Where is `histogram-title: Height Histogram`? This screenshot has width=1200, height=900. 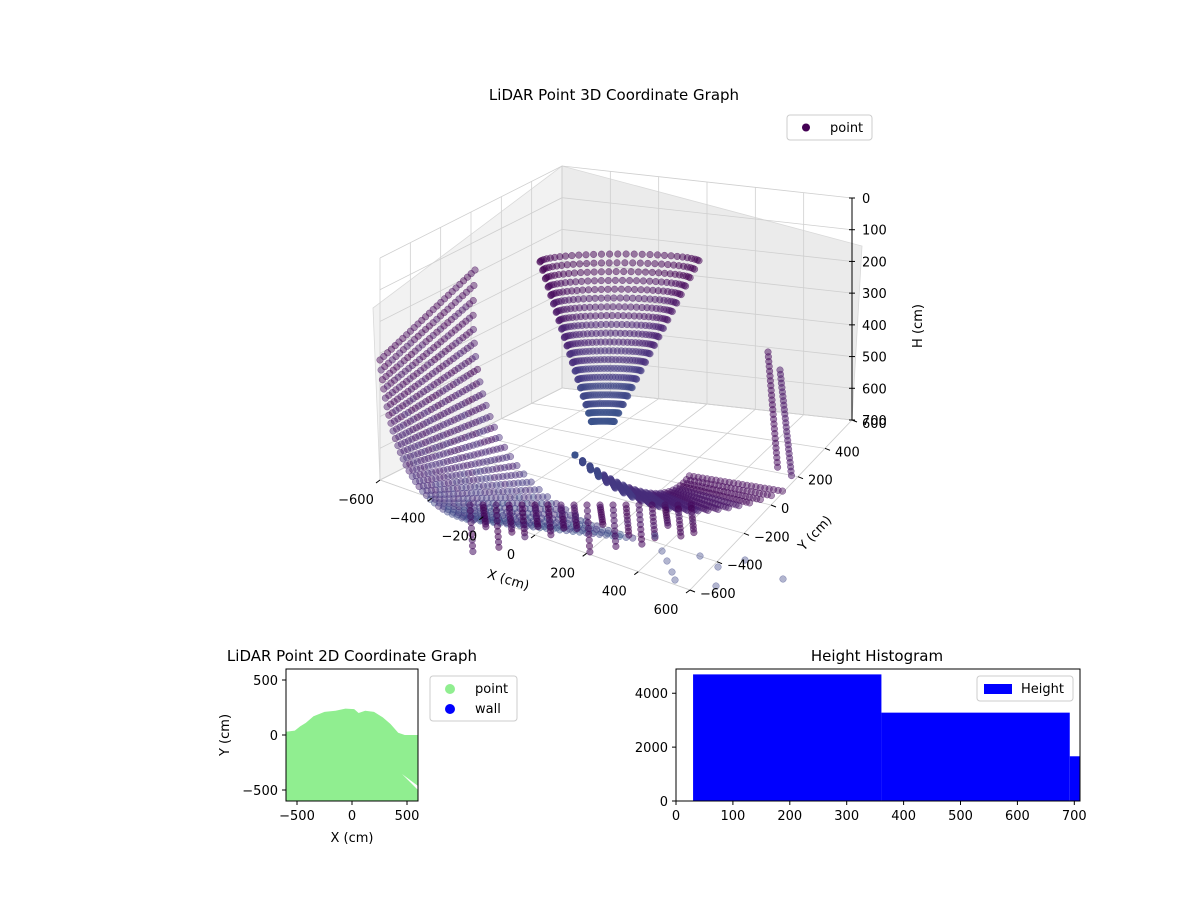
histogram-title: Height Histogram is located at coordinates (877, 656).